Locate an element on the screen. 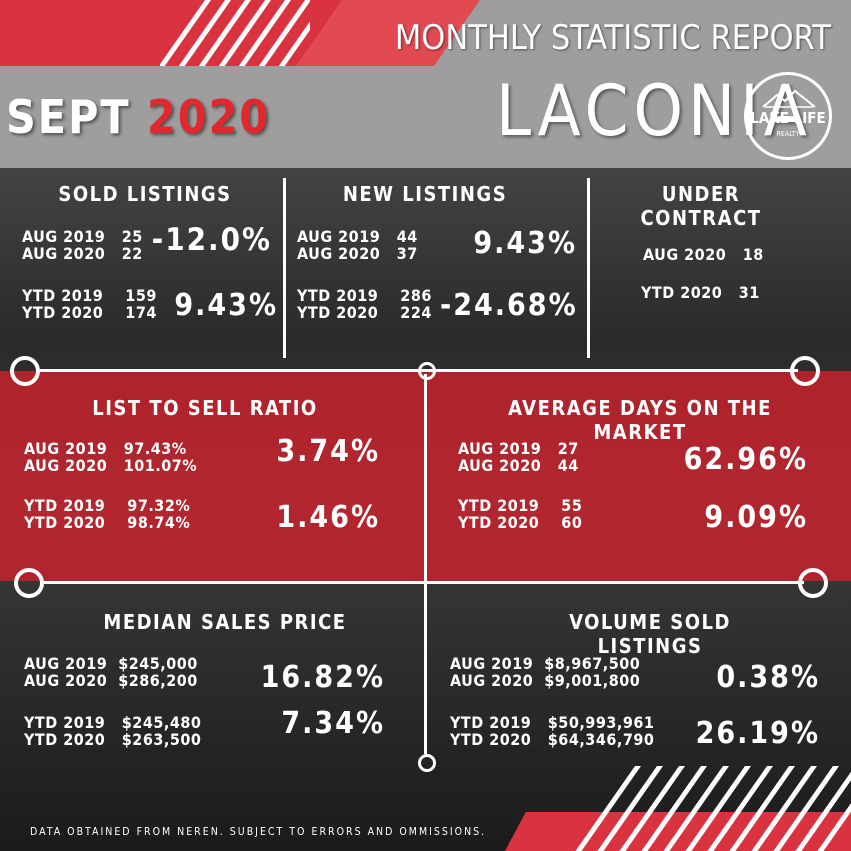 The height and width of the screenshot is (851, 851). logo-line1: LAKE LIFE is located at coordinates (788, 118).